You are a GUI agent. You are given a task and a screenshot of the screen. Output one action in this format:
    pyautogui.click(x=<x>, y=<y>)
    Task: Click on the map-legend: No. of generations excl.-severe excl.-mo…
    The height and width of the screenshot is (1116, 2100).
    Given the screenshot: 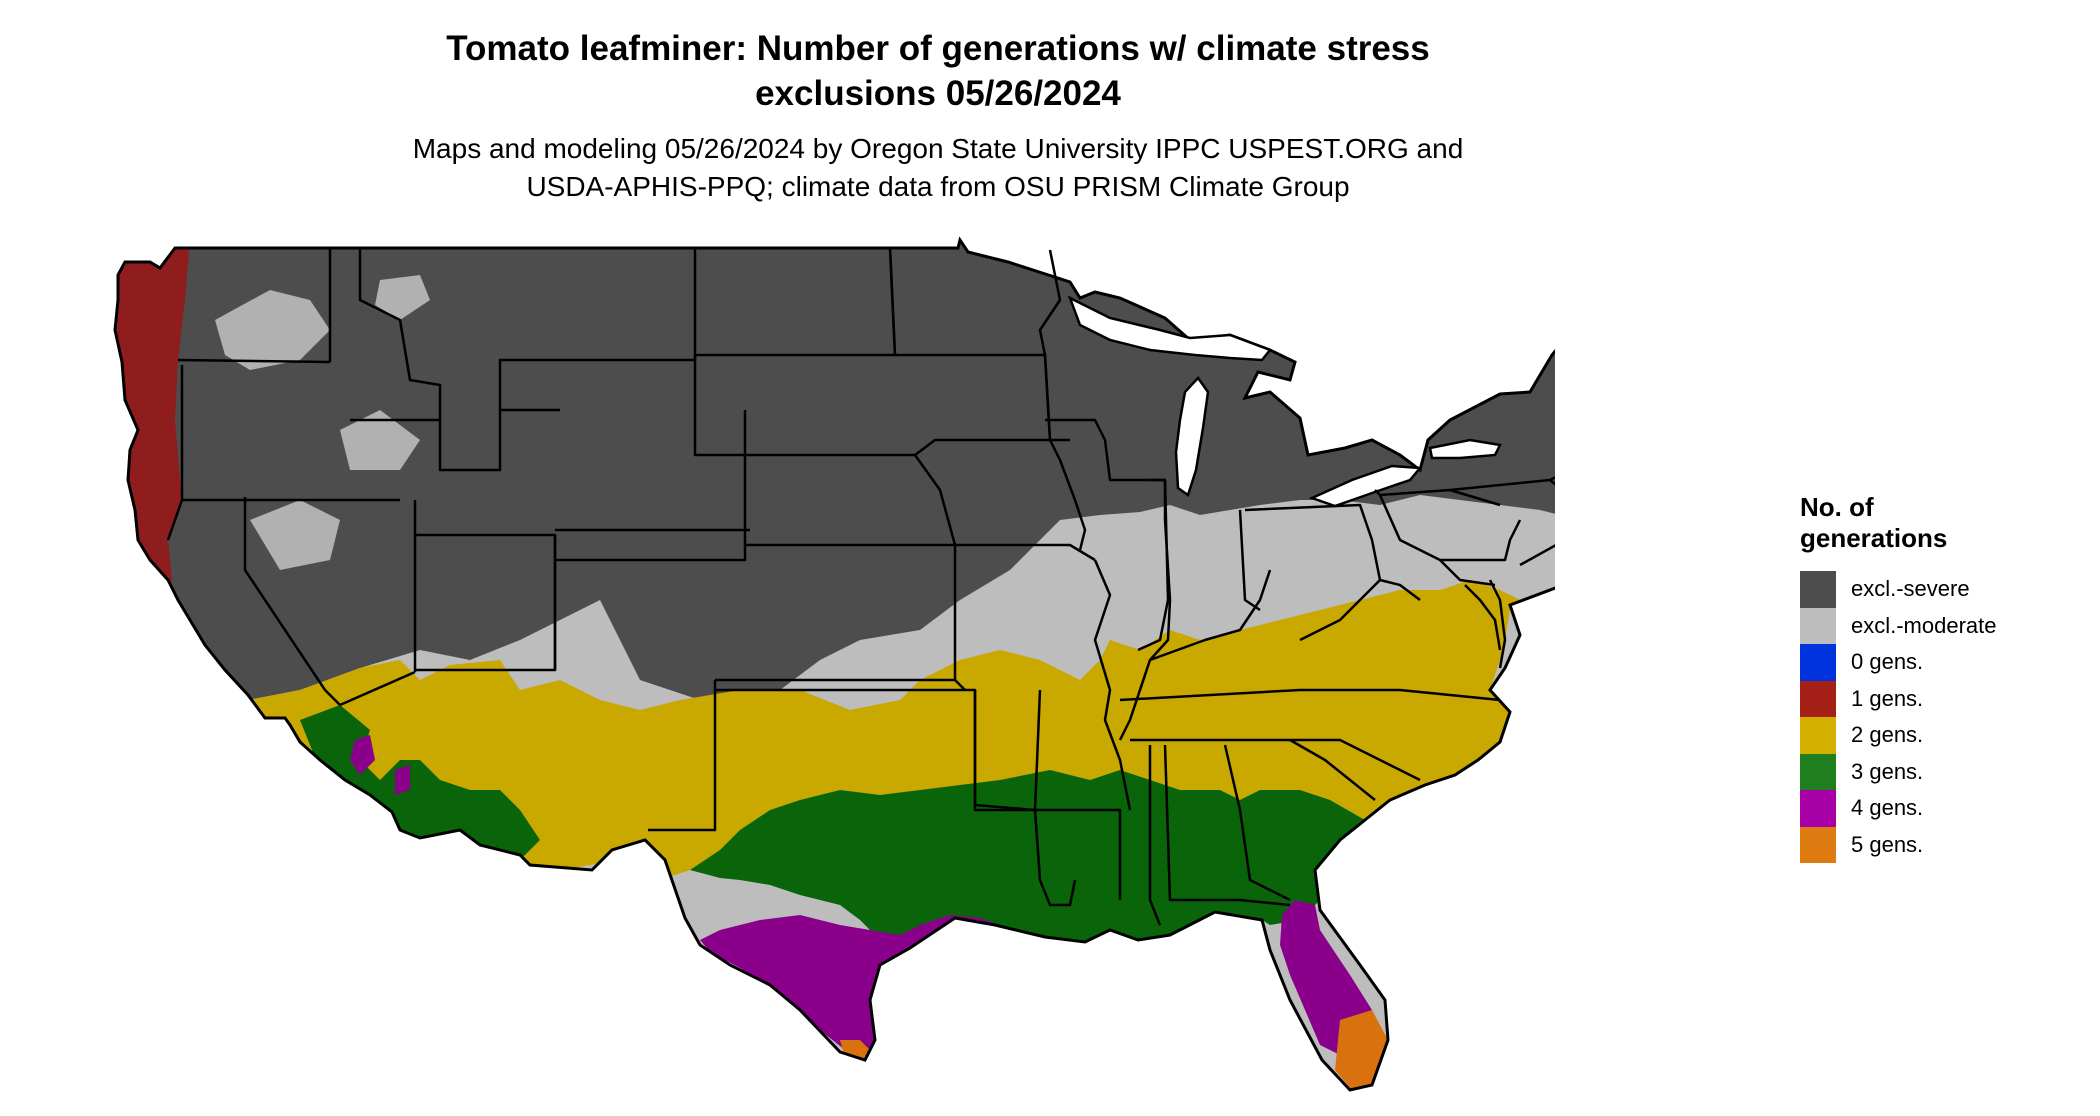 What is the action you would take?
    pyautogui.click(x=1898, y=677)
    